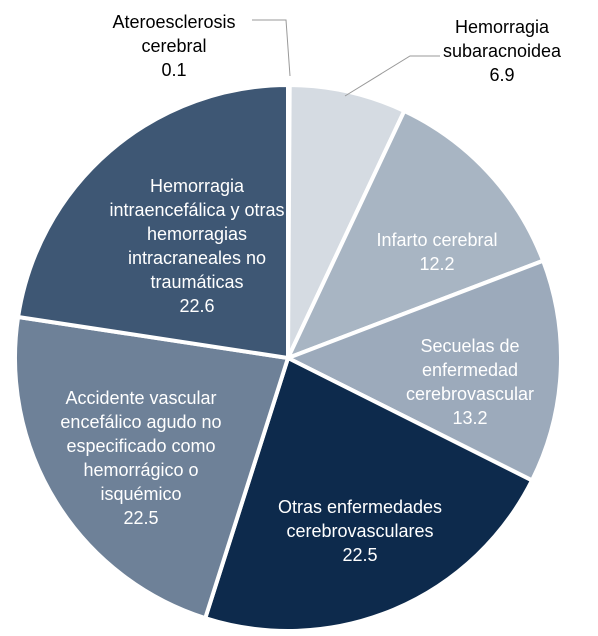 This screenshot has width=598, height=636. What do you see at coordinates (197, 306) in the screenshot?
I see `value-label: 22.6` at bounding box center [197, 306].